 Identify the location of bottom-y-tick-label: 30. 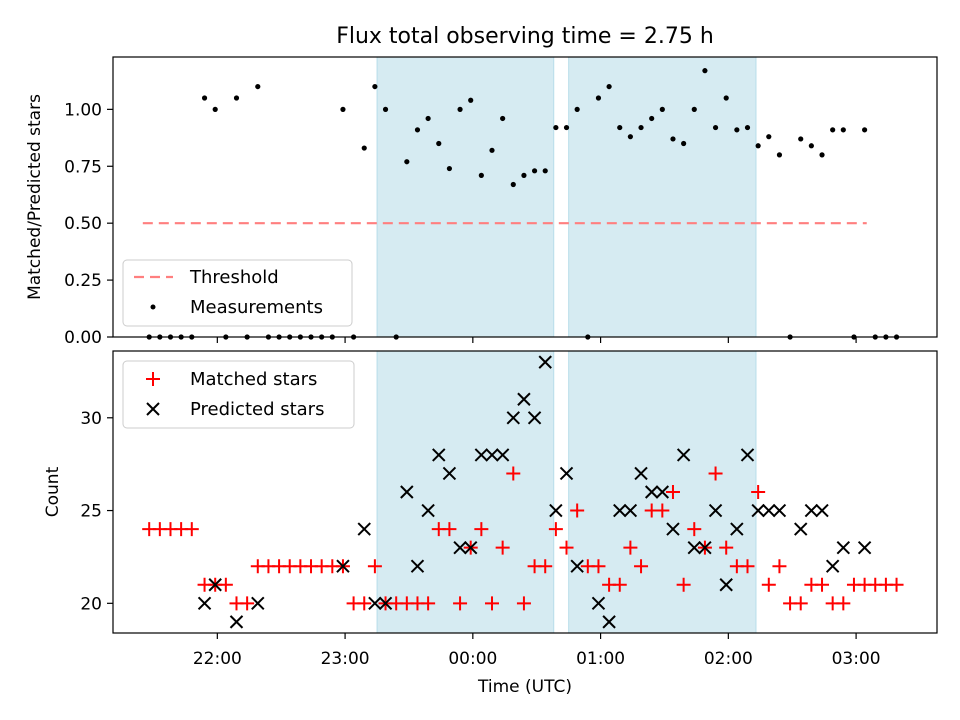
(91, 419).